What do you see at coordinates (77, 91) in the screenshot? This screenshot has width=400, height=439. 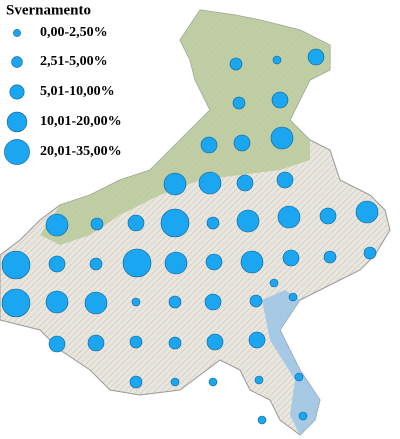 I see `legend-label: 5,01-10,00%` at bounding box center [77, 91].